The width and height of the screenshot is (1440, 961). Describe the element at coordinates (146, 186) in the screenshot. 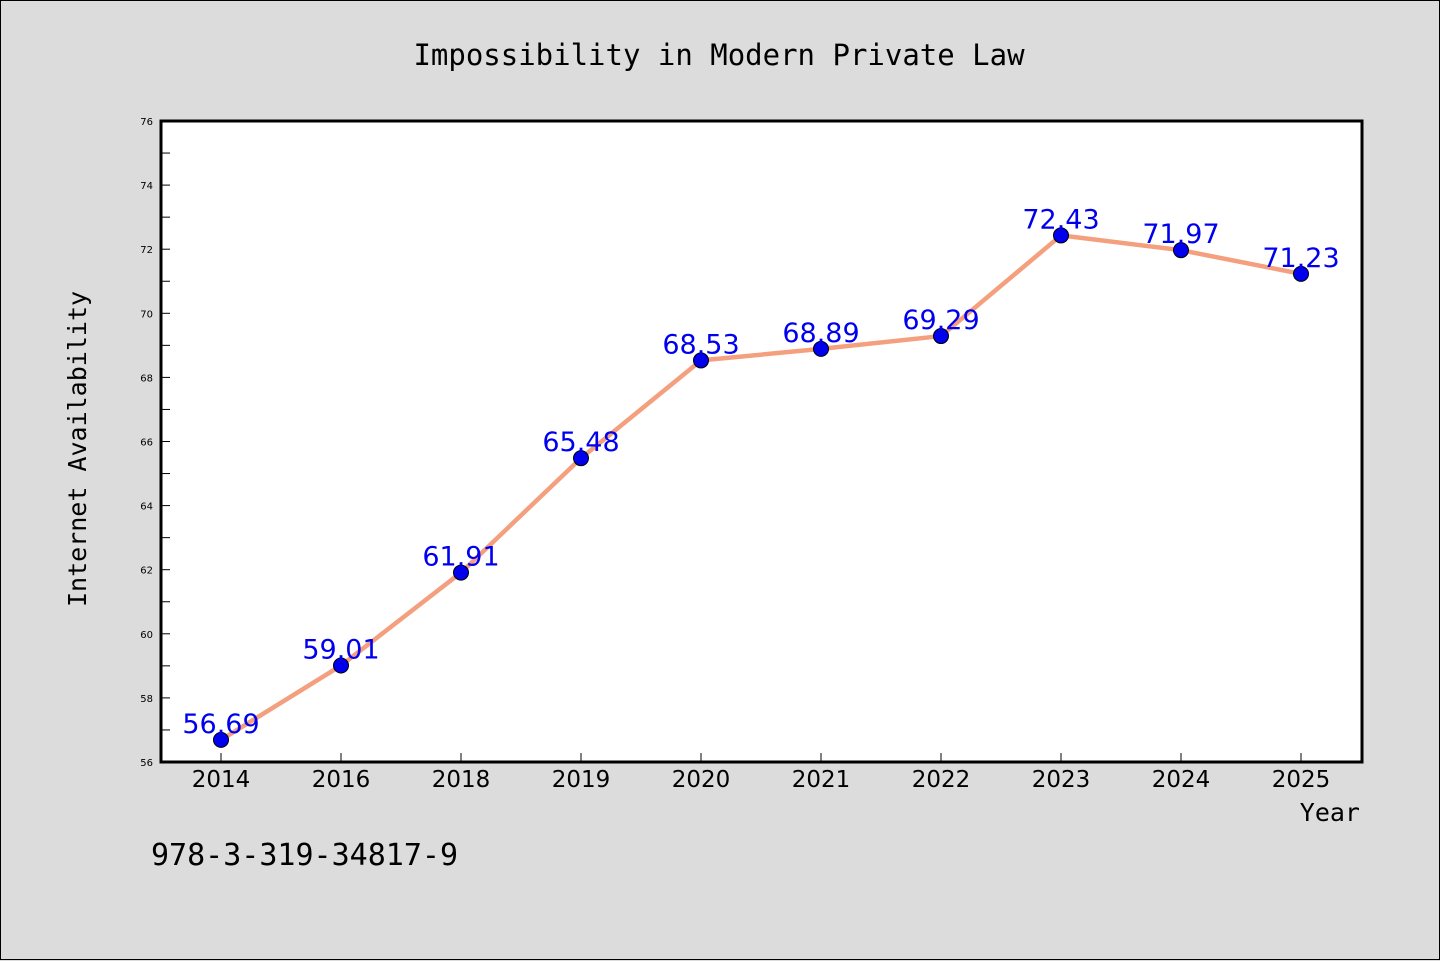

I see `y-tick-label: 74` at that location.